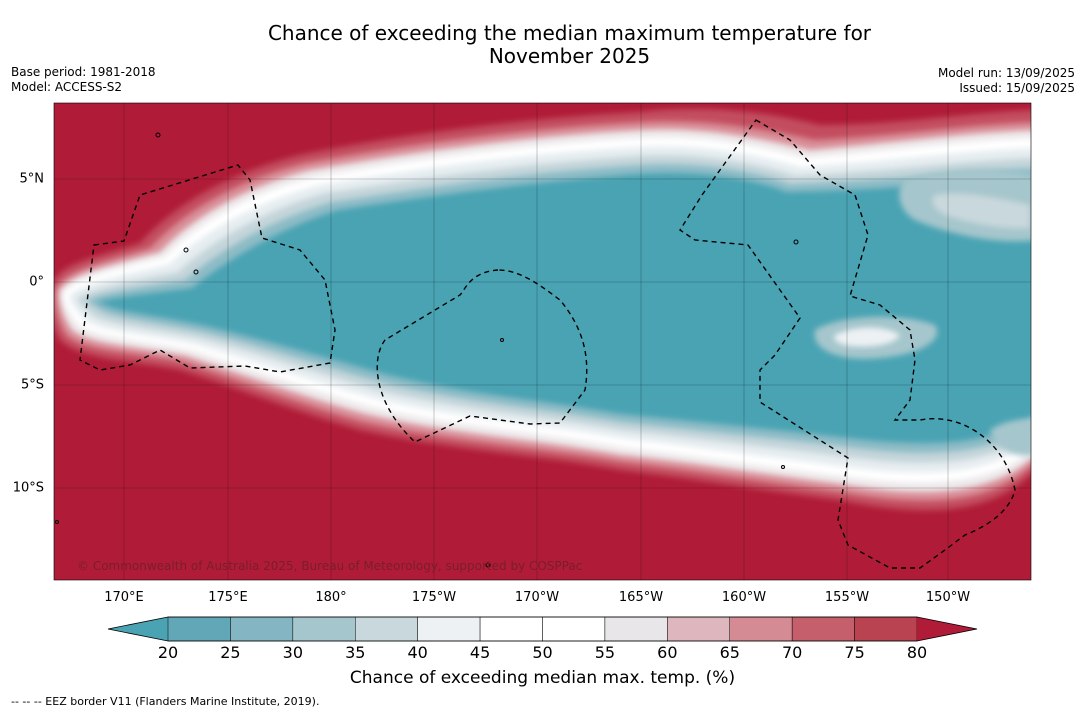 The height and width of the screenshot is (713, 1085). What do you see at coordinates (948, 597) in the screenshot?
I see `lon-label-150w: 150°W` at bounding box center [948, 597].